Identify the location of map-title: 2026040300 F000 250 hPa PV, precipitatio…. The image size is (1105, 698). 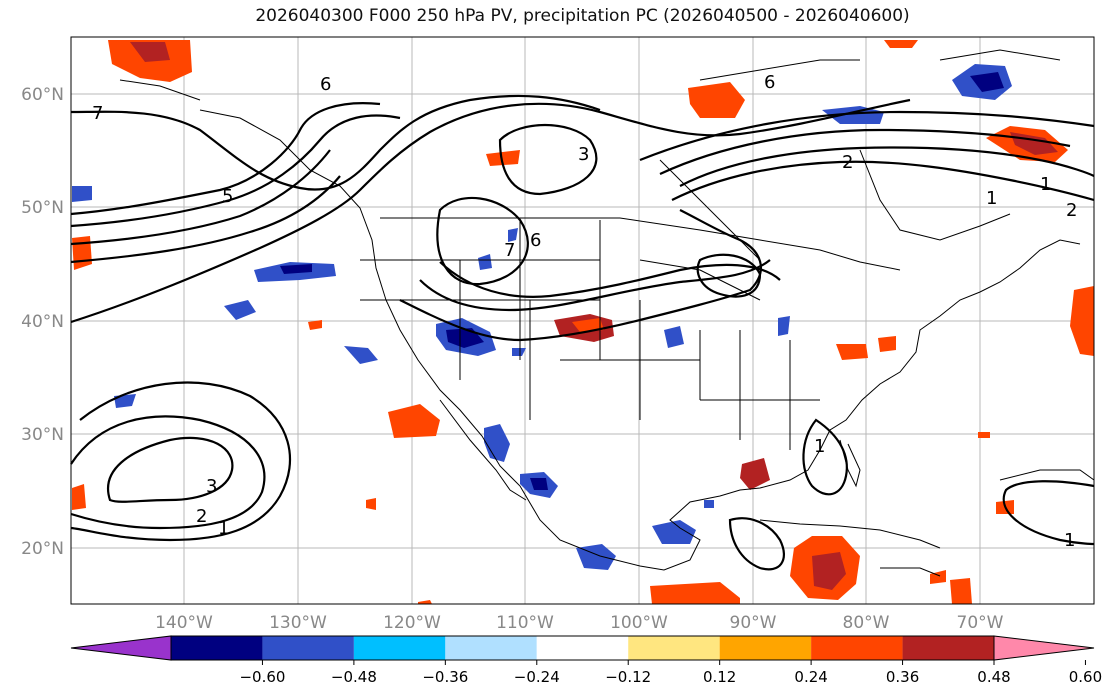
(582, 16).